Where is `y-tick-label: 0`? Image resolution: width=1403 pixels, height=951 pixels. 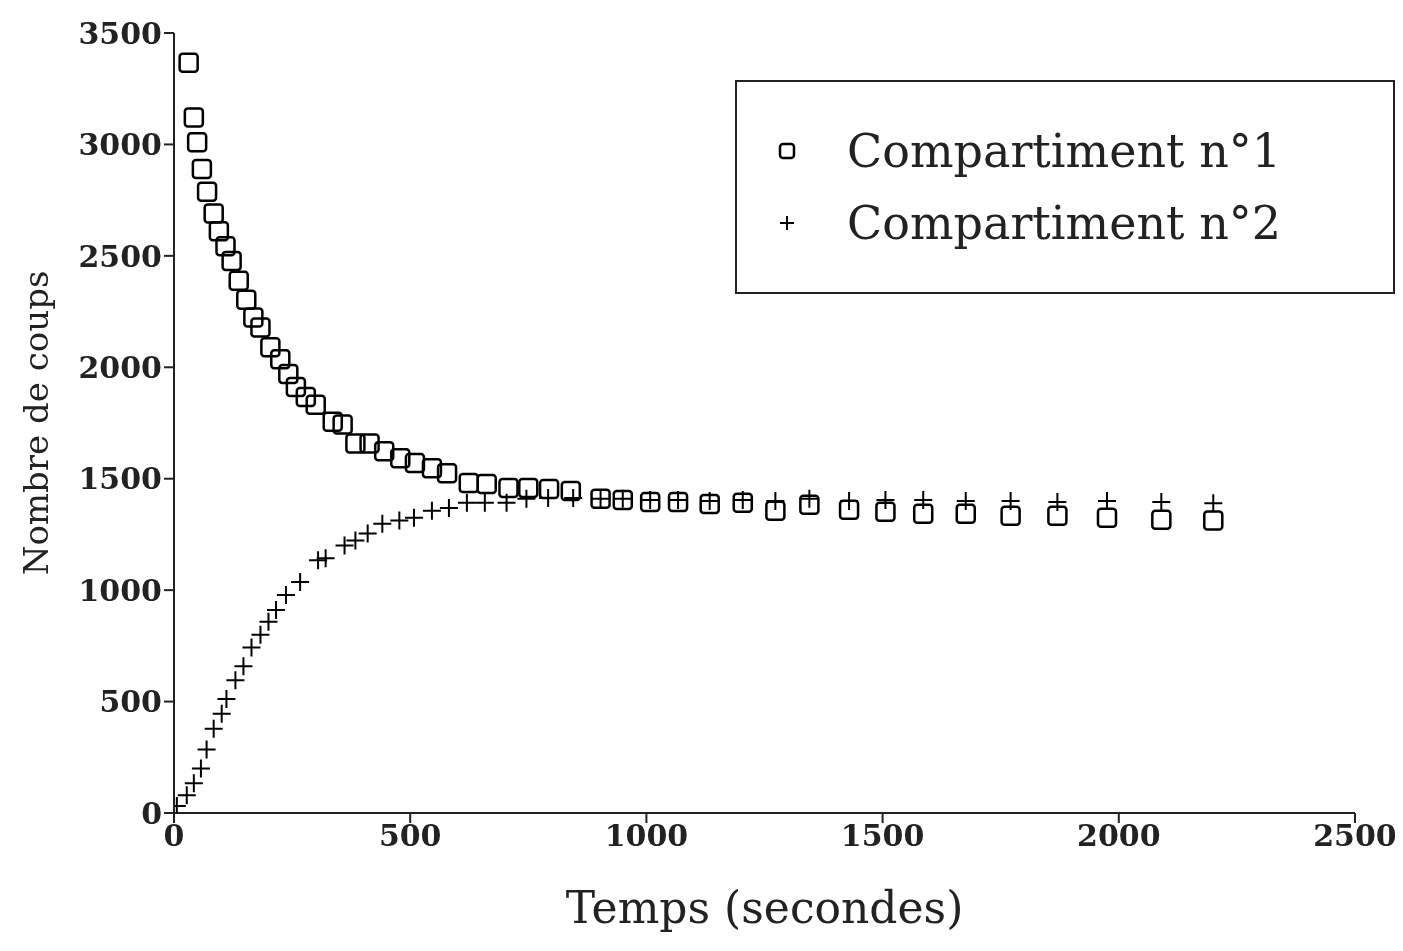
y-tick-label: 0 is located at coordinates (151, 813).